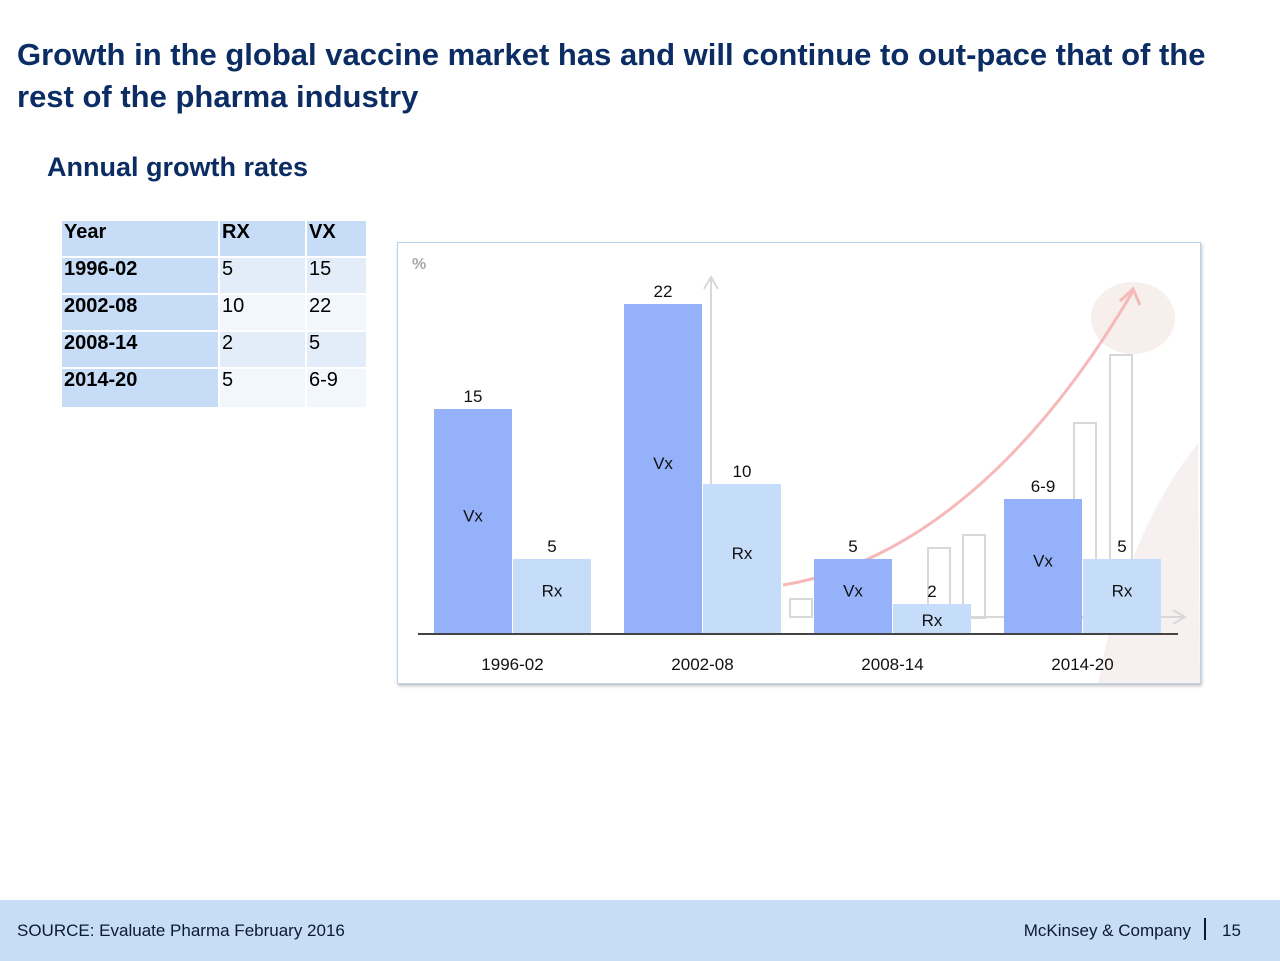 The height and width of the screenshot is (961, 1280). Describe the element at coordinates (1122, 591) in the screenshot. I see `series-label-rx-2014-20: Rx` at that location.